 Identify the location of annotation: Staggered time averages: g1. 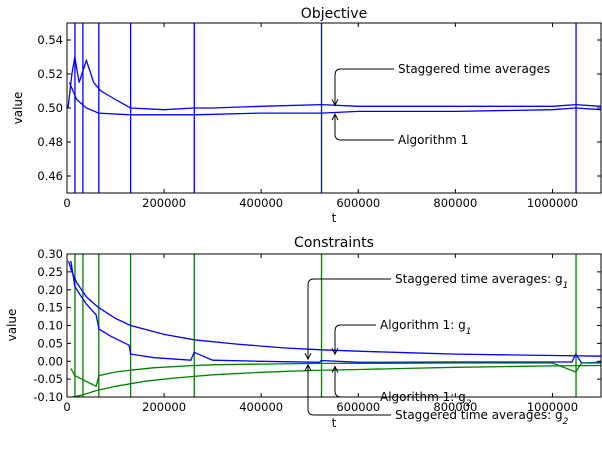
(436, 316).